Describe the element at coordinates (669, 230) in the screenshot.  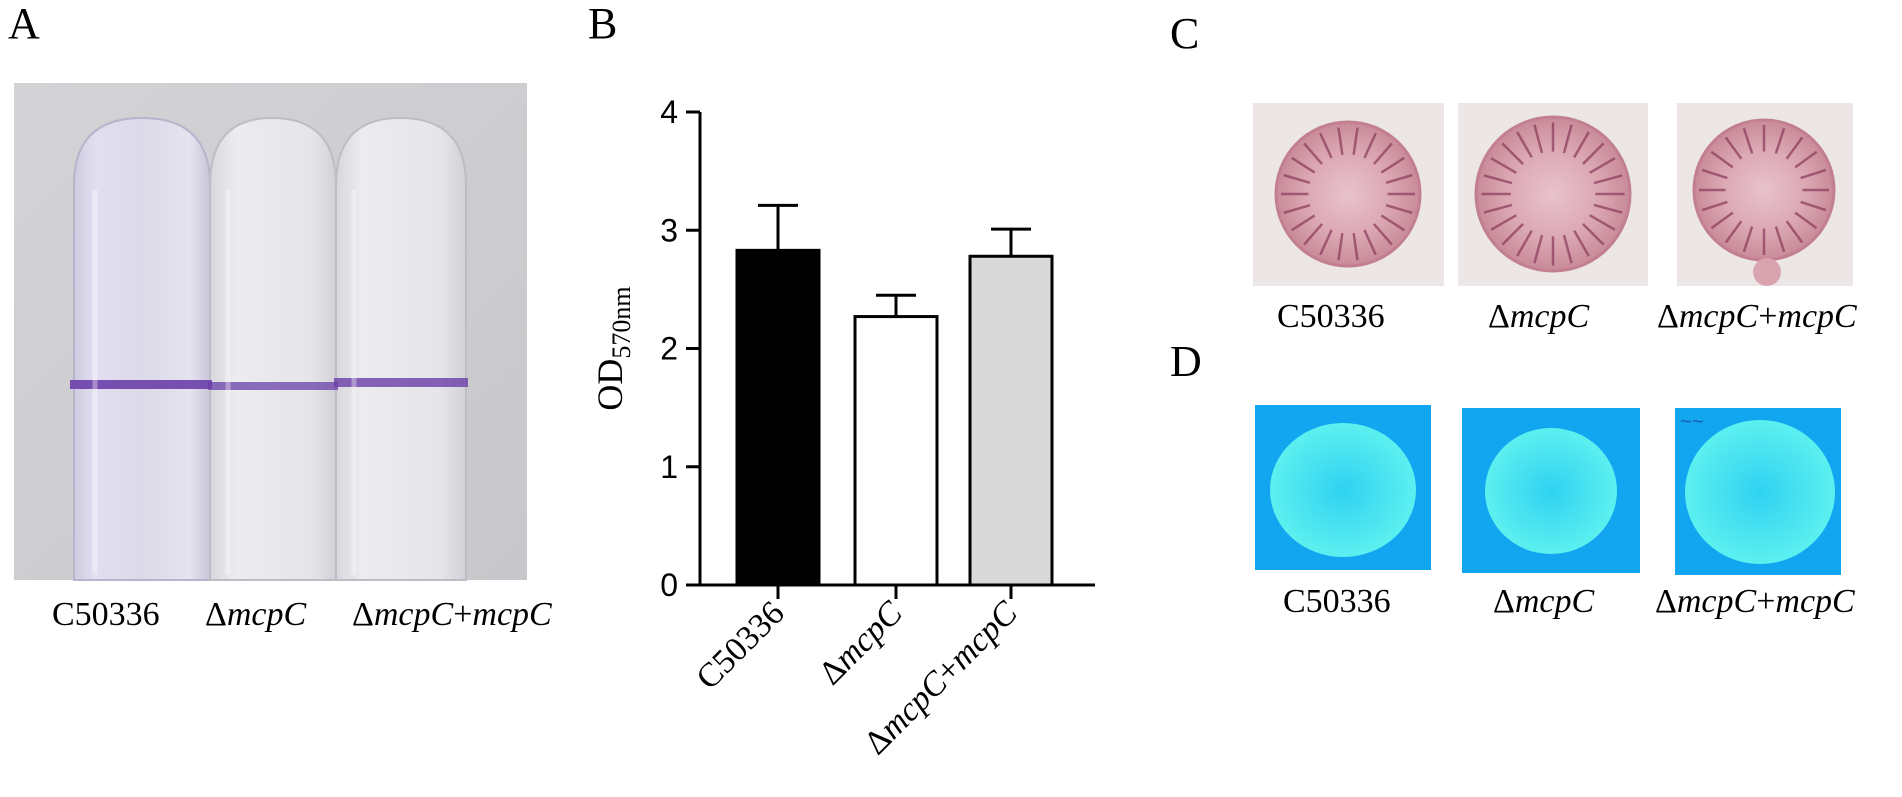
I see `y-tick-label: 3` at that location.